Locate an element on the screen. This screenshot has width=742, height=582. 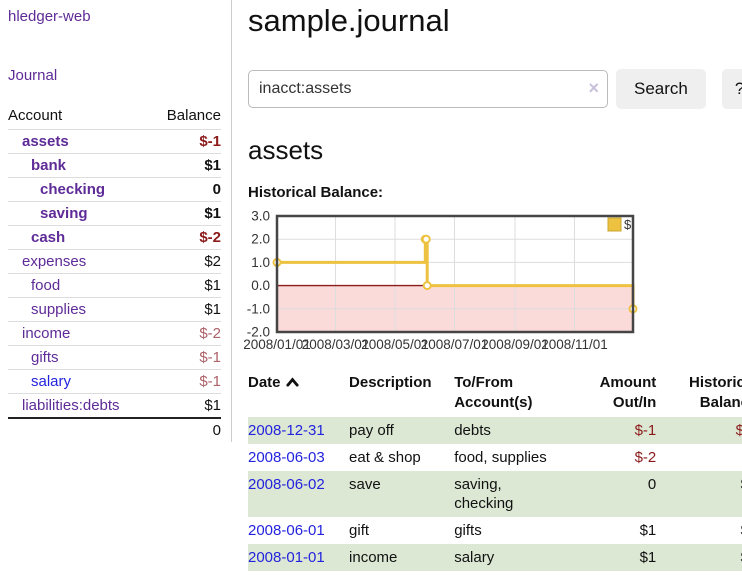
sidebar-account-link: bank is located at coordinates (49, 165).